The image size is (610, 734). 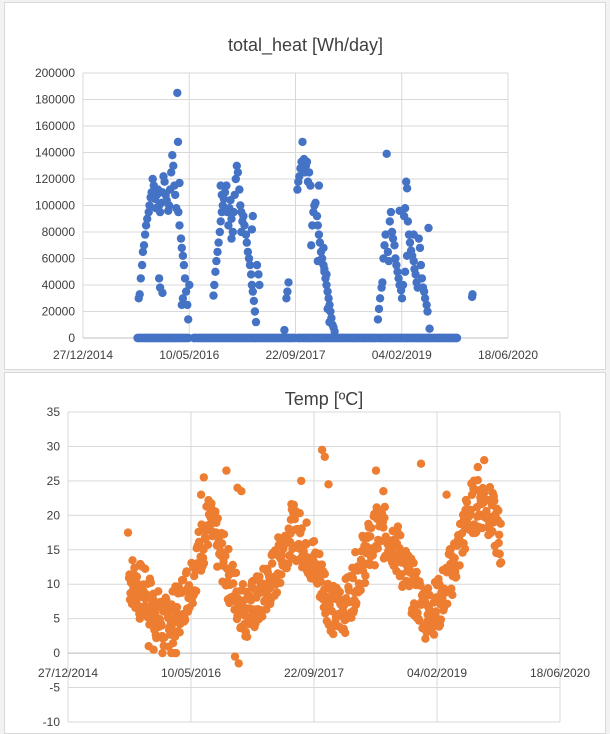 I want to click on y-tick-label: 120000, so click(x=55, y=179).